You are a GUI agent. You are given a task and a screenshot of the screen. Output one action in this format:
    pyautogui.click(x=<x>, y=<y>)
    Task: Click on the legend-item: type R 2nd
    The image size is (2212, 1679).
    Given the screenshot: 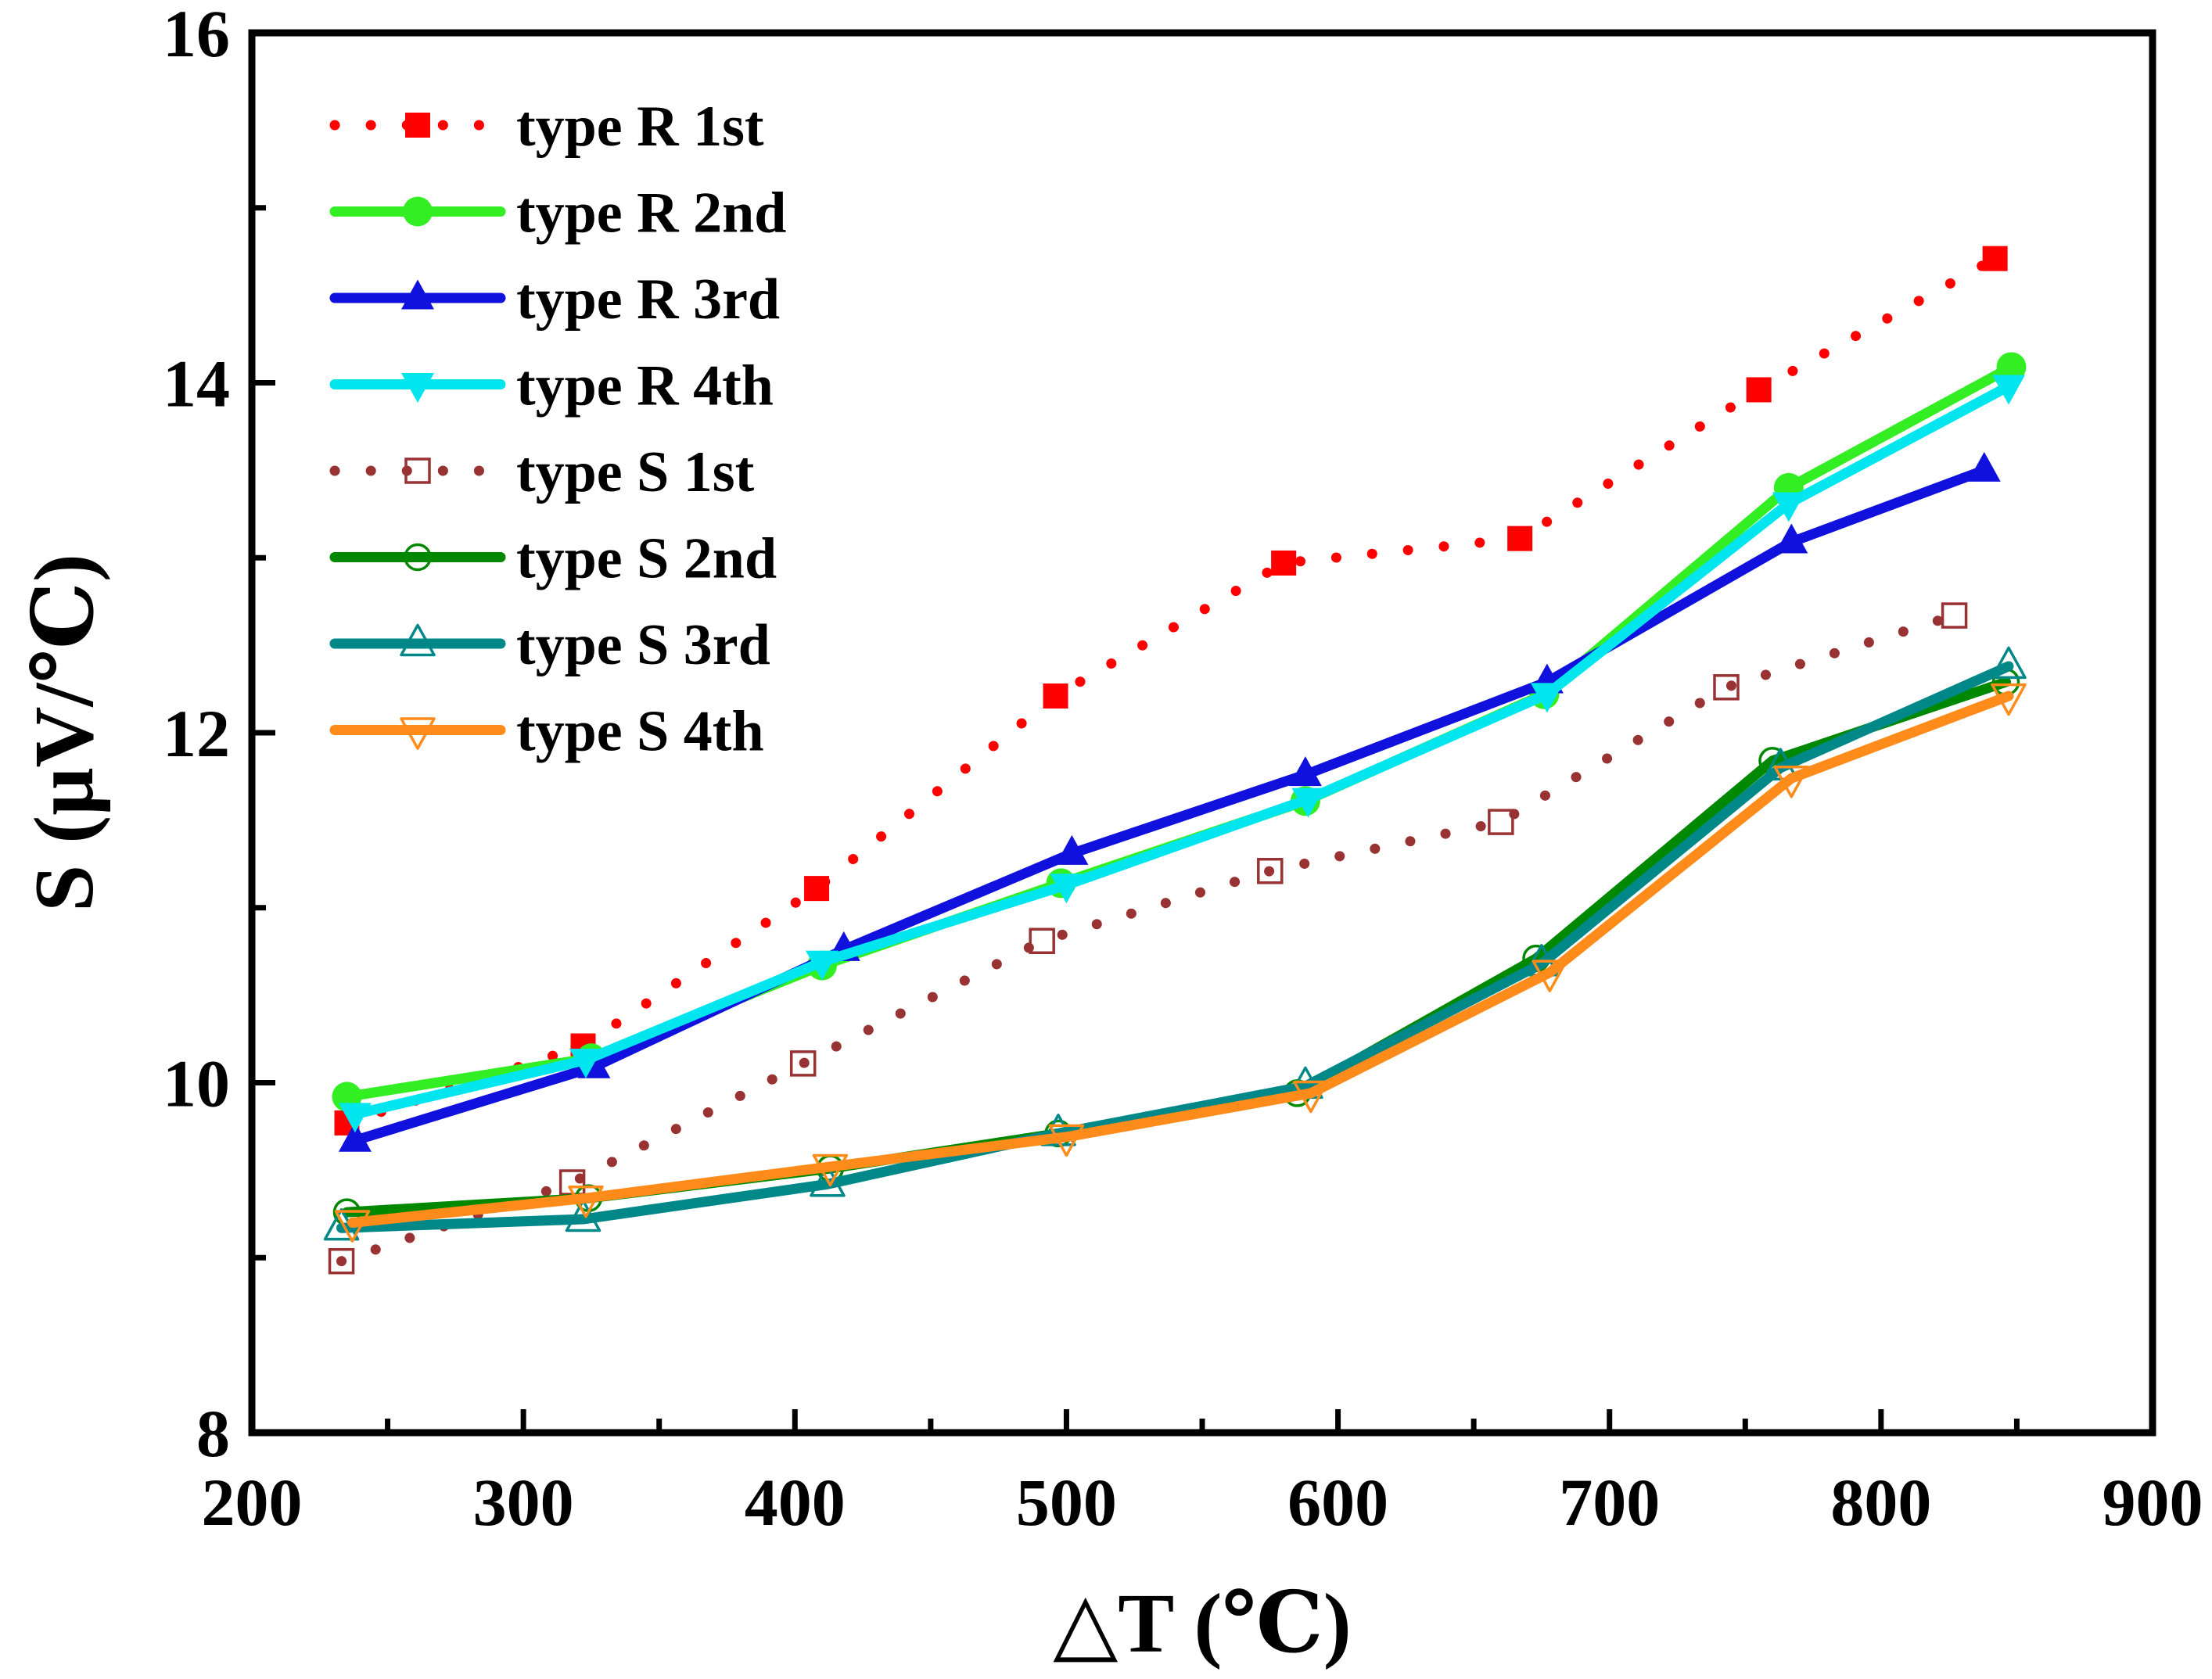 What is the action you would take?
    pyautogui.click(x=557, y=213)
    